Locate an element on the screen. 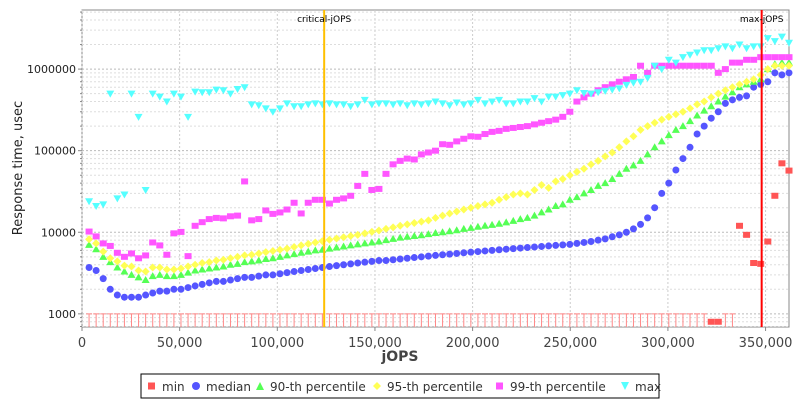  legend-label: min is located at coordinates (173, 387).